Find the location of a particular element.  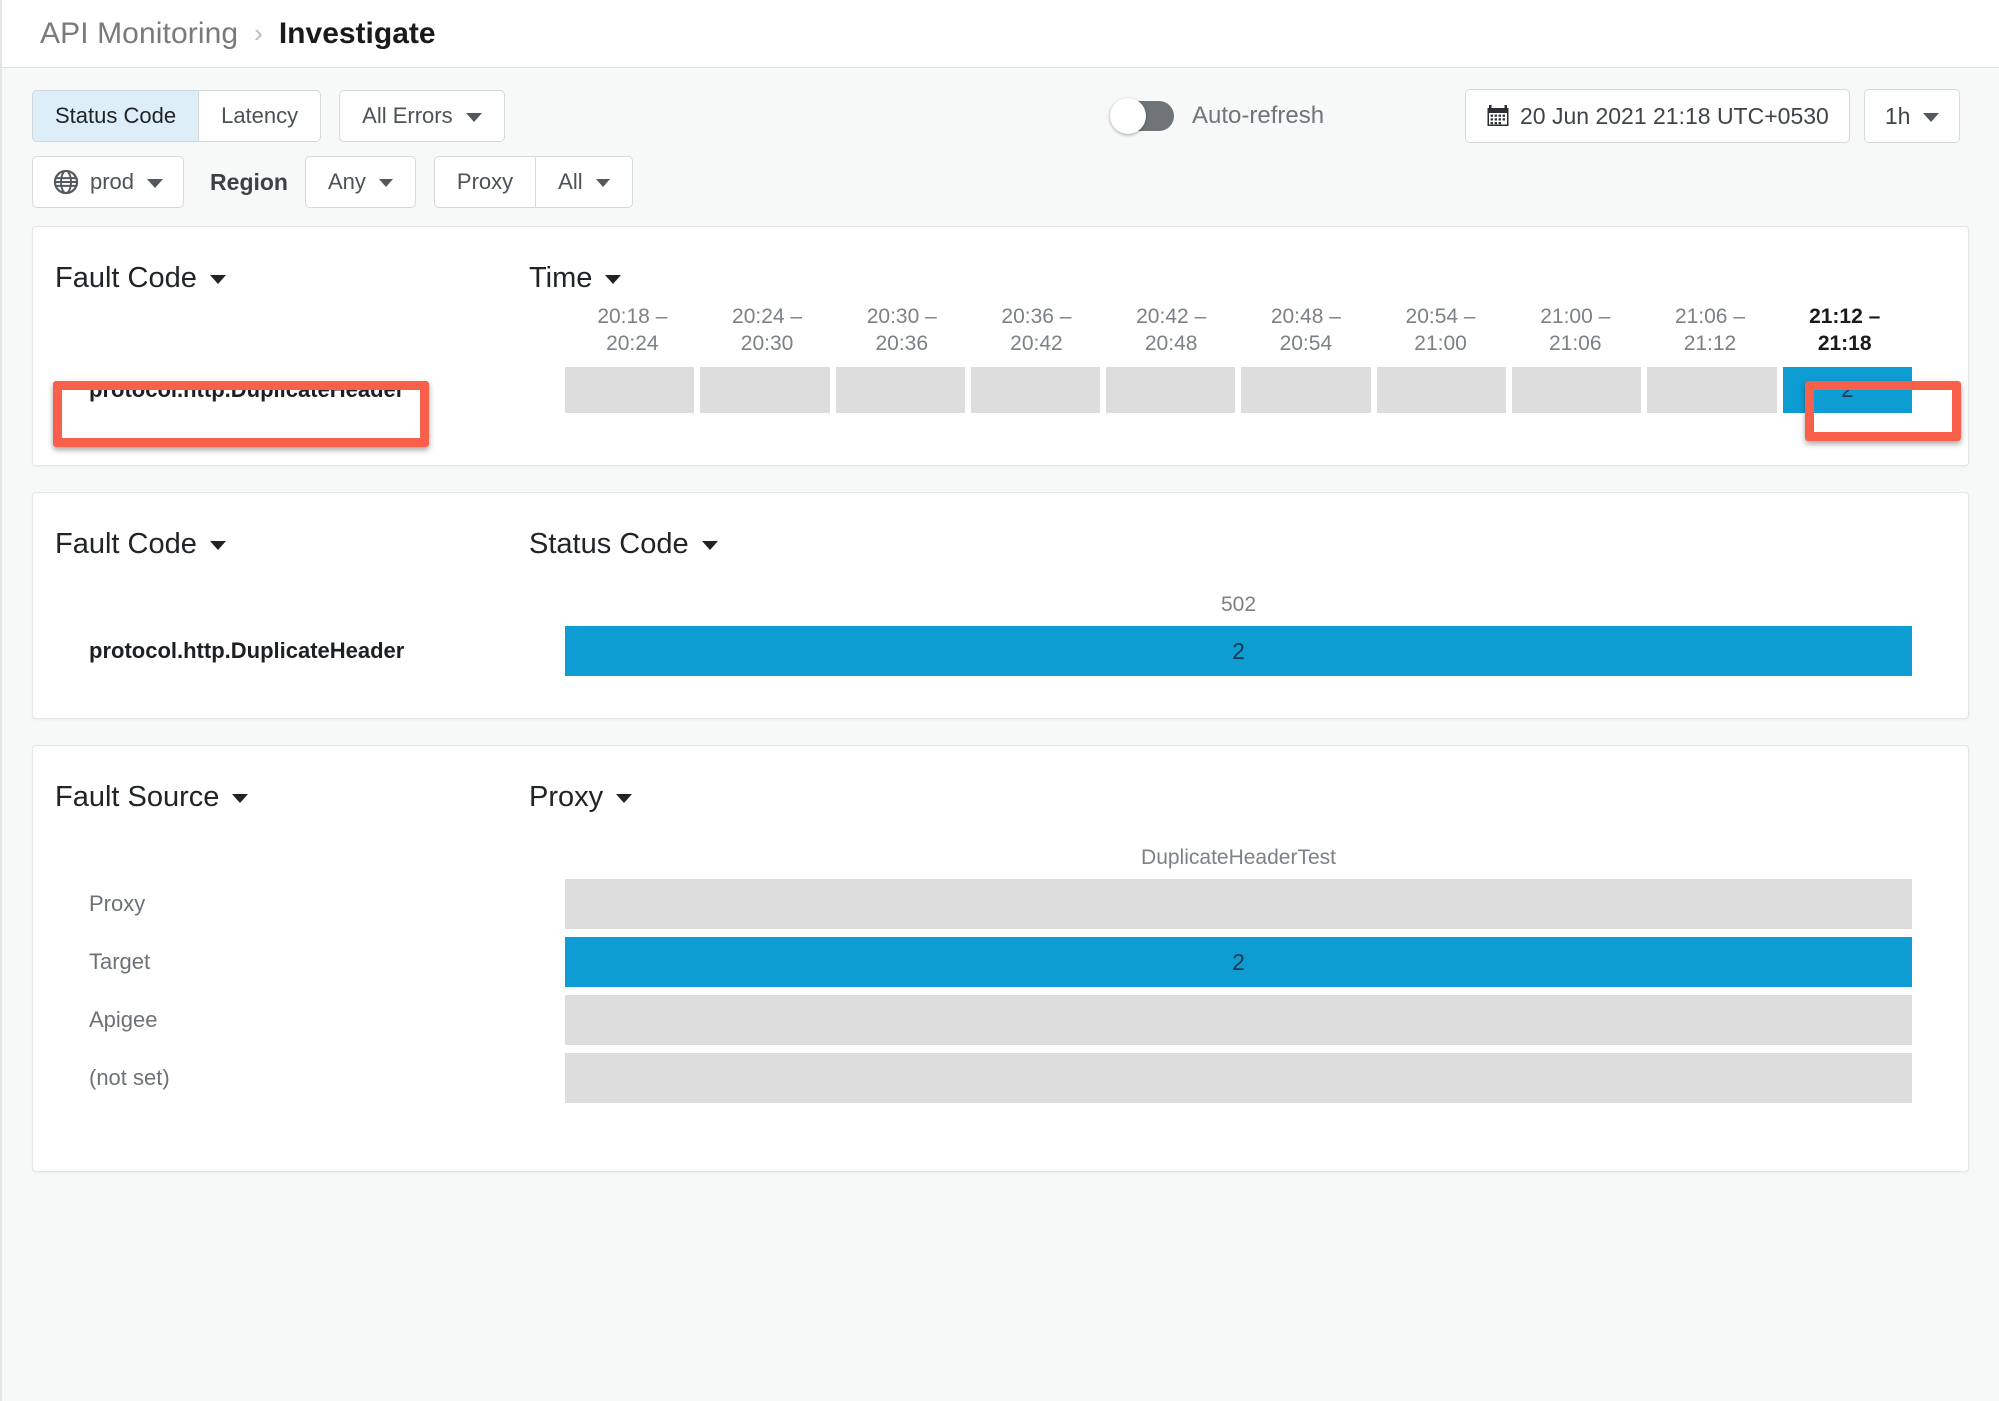

proxy-value-dropdown: All is located at coordinates (584, 182).